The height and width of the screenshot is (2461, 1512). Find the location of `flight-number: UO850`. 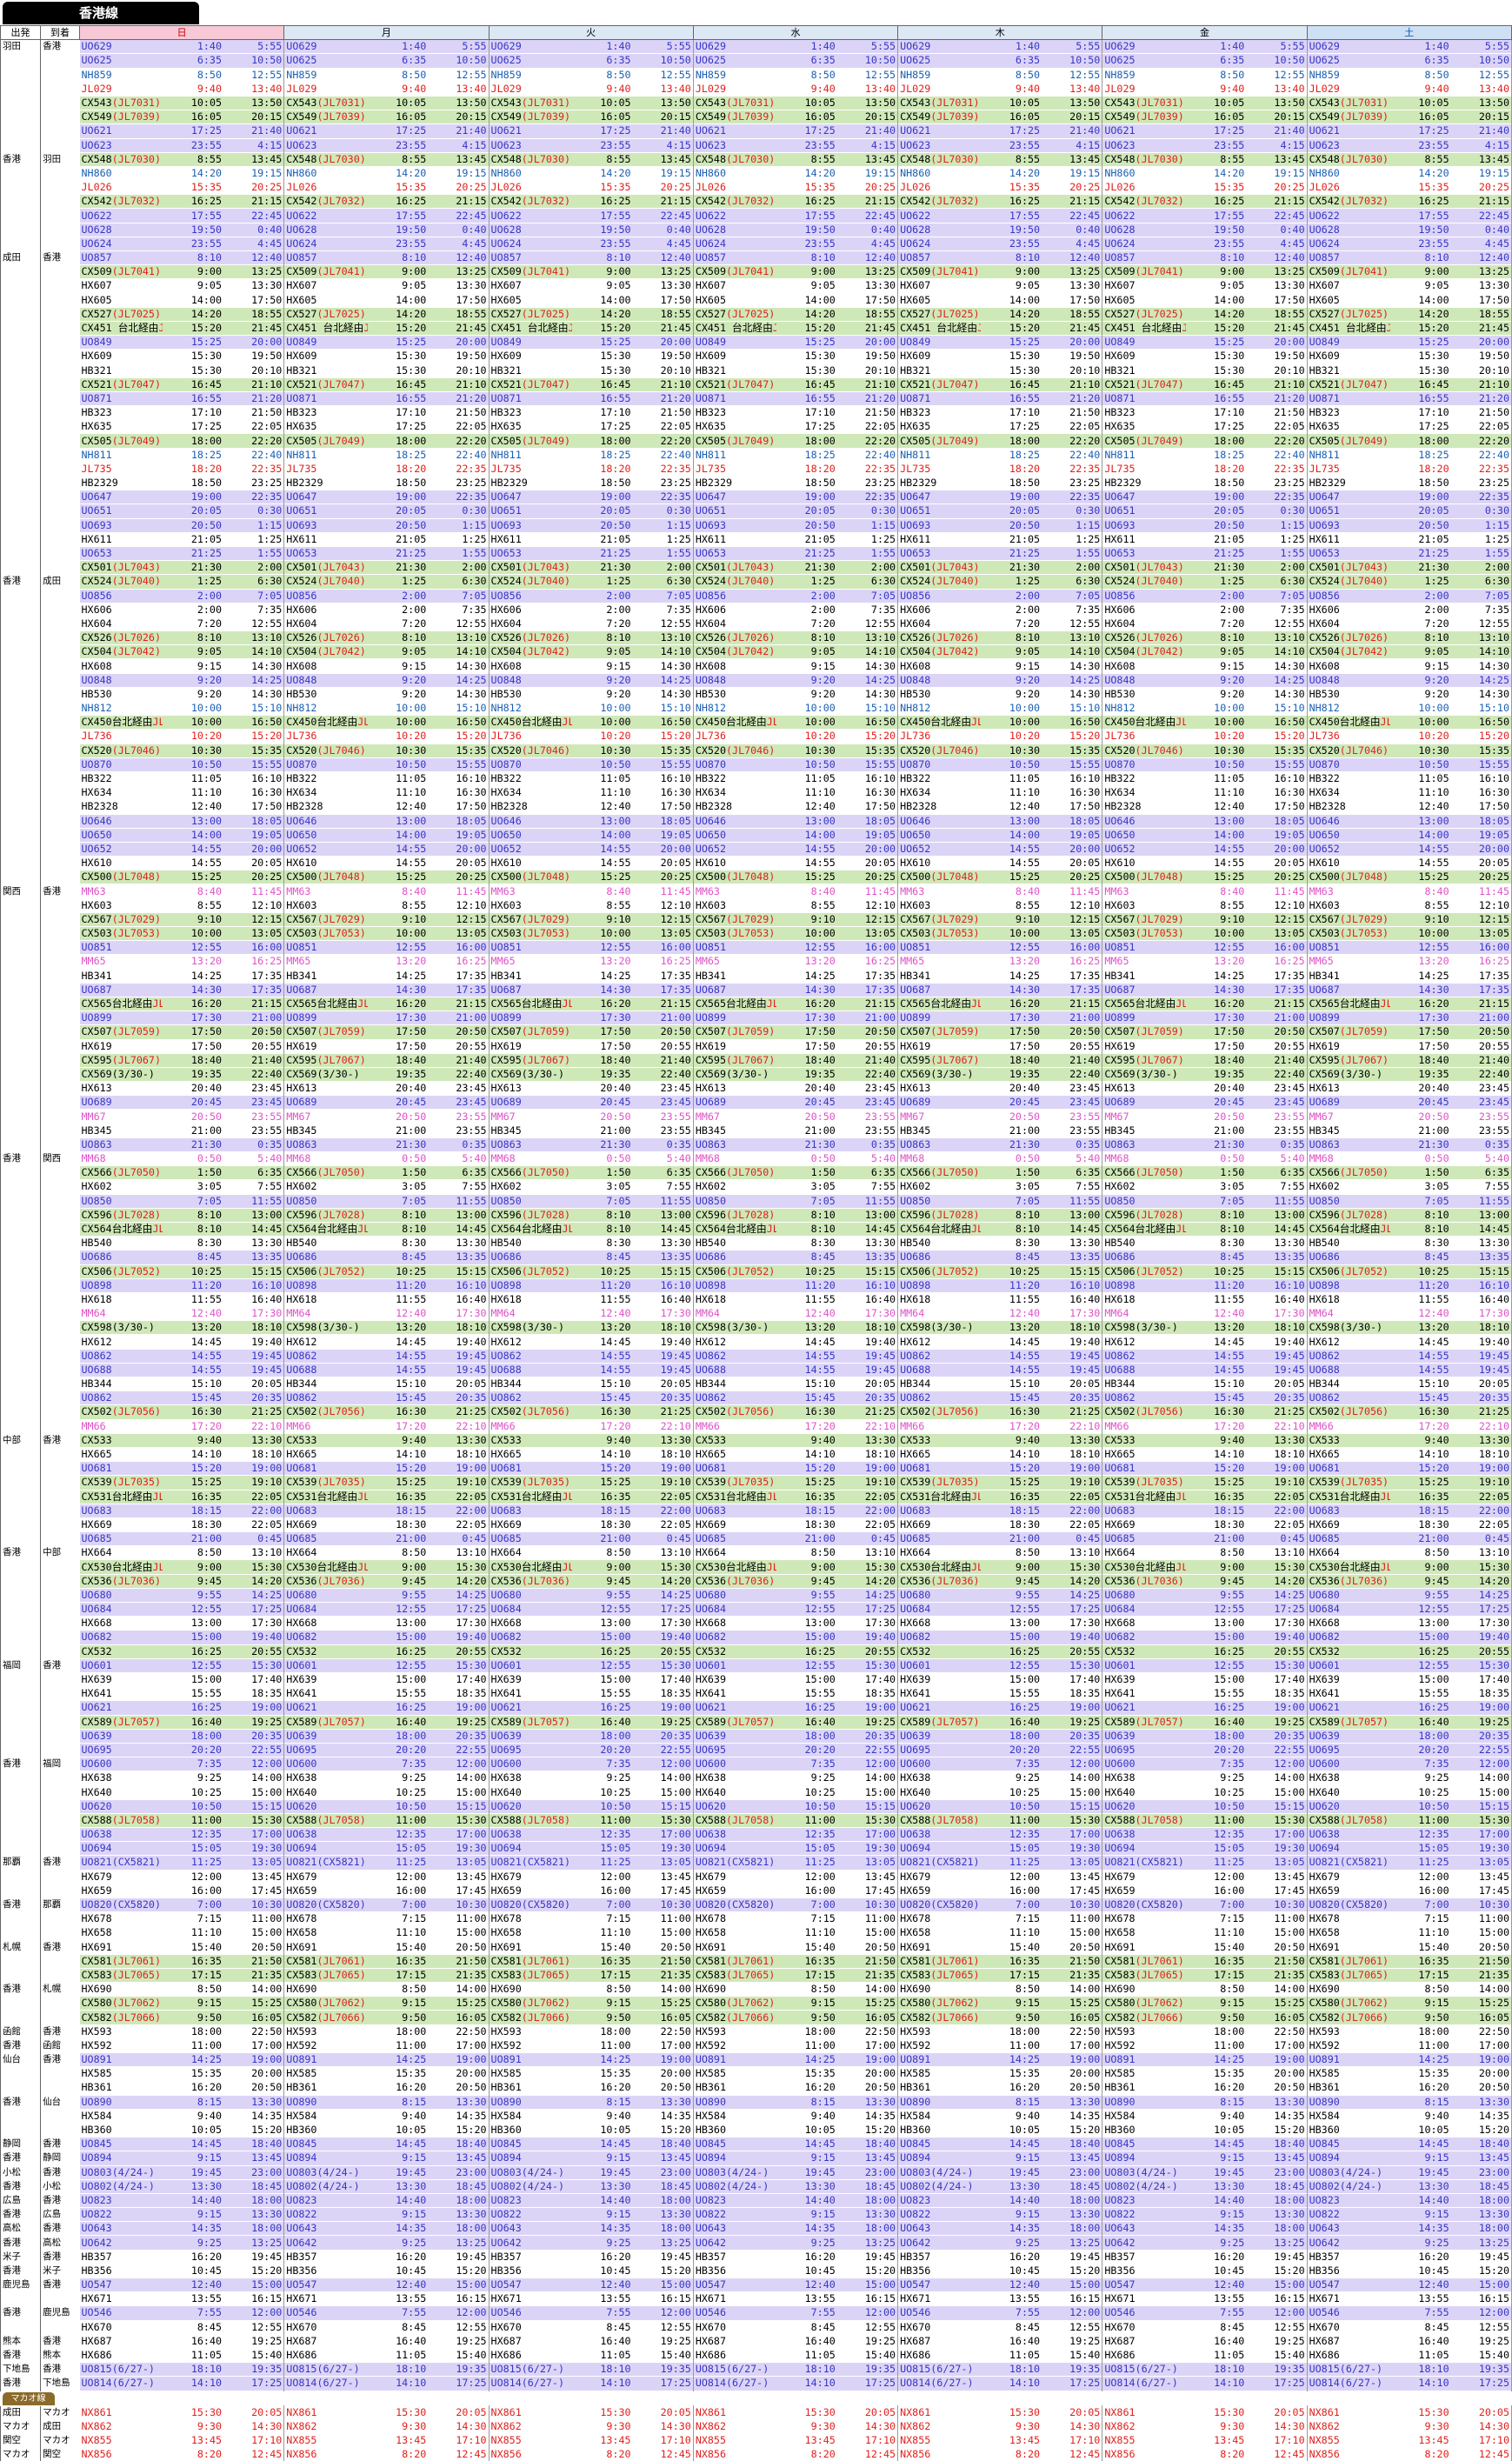

flight-number: UO850 is located at coordinates (325, 1201).